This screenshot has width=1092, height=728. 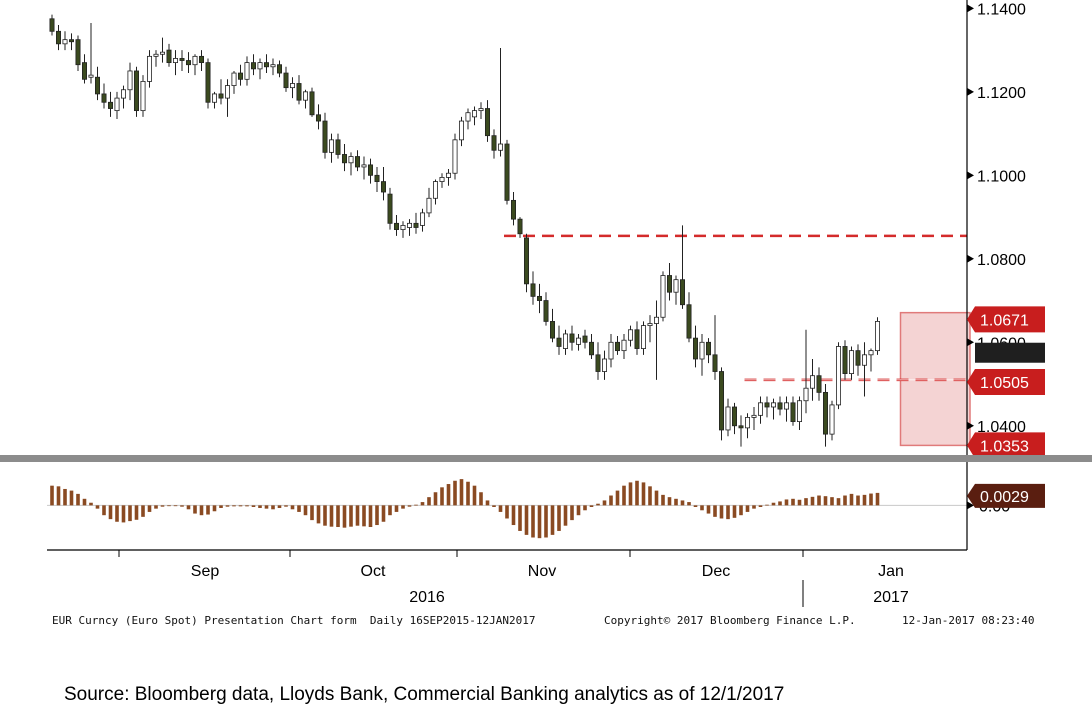 I want to click on oscillator-panel: 0.00 0.0029, so click(x=546, y=506).